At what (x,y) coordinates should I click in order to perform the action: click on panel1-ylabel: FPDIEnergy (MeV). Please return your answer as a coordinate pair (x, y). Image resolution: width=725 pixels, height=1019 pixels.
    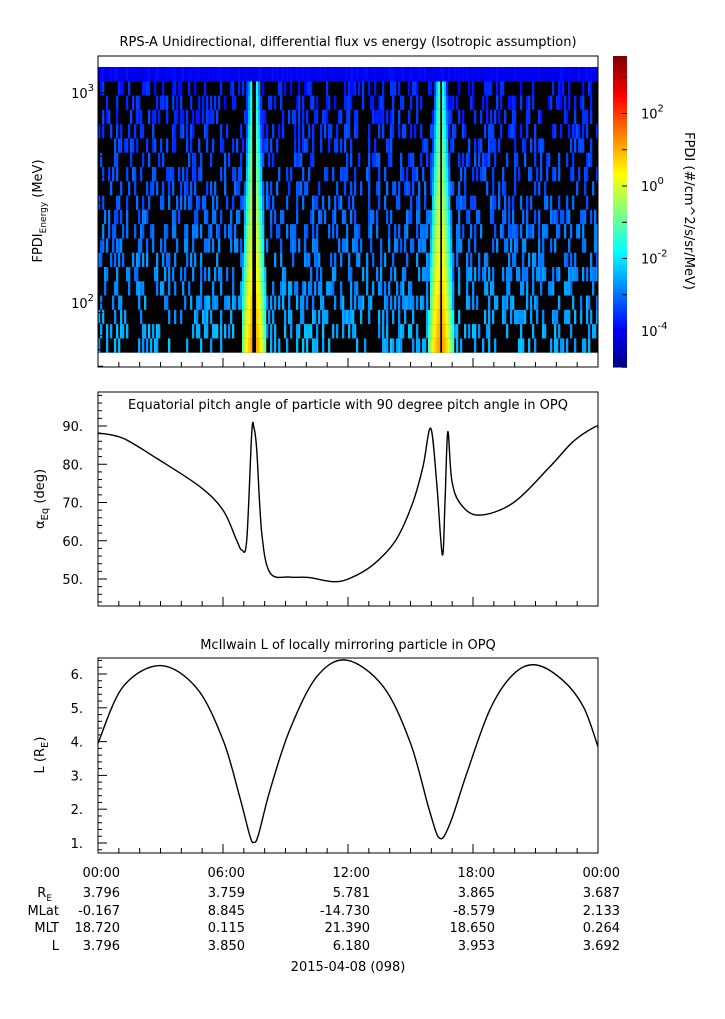
    Looking at the image, I should click on (40, 210).